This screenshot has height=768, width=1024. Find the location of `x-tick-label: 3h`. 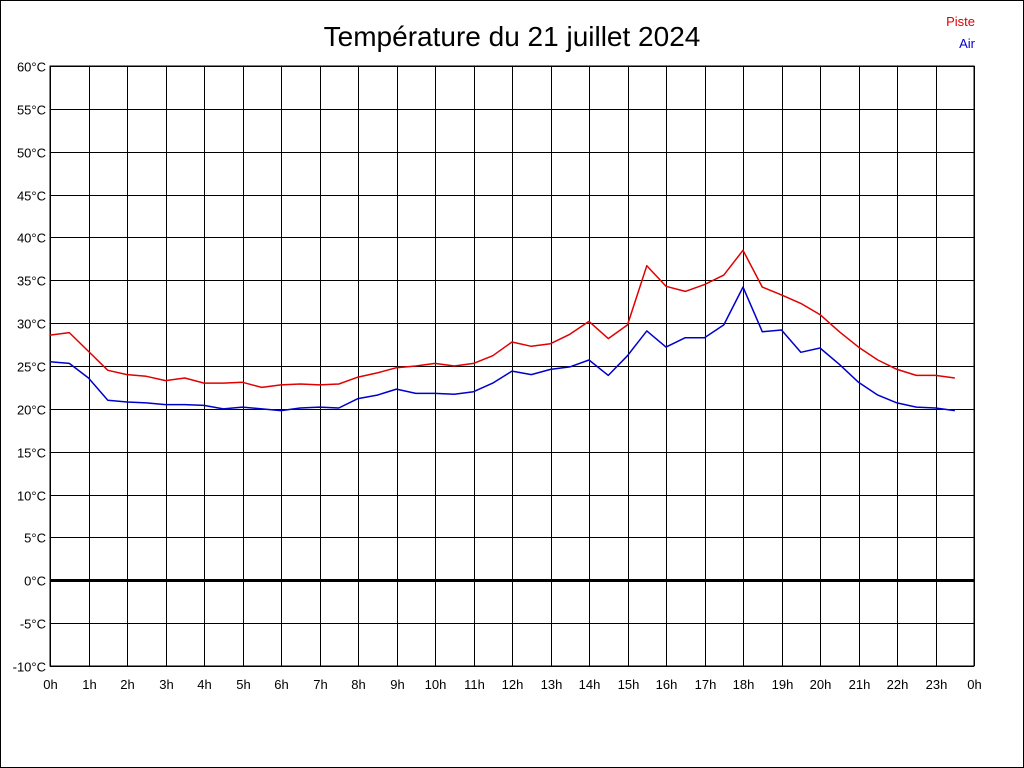

x-tick-label: 3h is located at coordinates (166, 684).